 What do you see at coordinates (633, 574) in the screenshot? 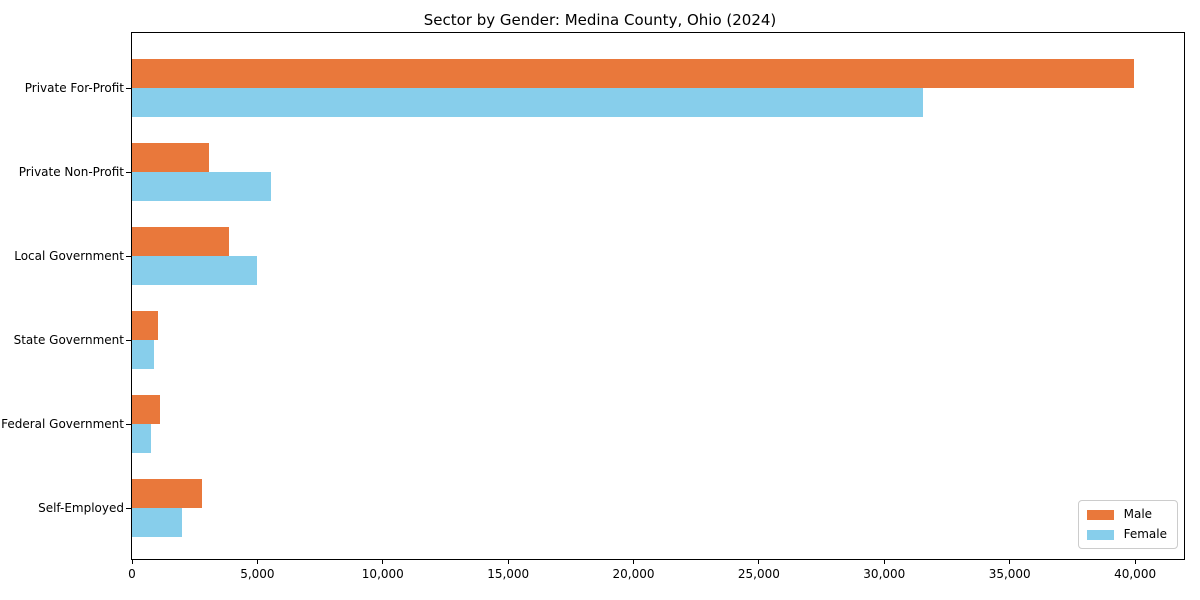
I see `x-tick-label: 20,000` at bounding box center [633, 574].